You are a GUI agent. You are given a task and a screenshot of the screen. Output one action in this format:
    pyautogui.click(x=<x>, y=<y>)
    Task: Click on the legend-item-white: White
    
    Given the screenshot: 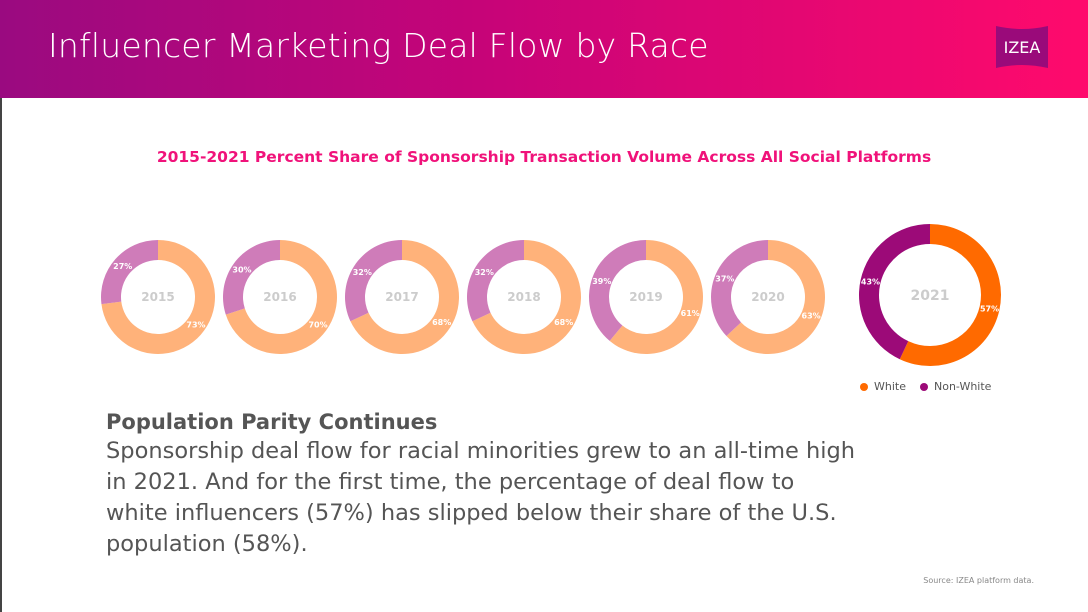 What is the action you would take?
    pyautogui.click(x=883, y=386)
    